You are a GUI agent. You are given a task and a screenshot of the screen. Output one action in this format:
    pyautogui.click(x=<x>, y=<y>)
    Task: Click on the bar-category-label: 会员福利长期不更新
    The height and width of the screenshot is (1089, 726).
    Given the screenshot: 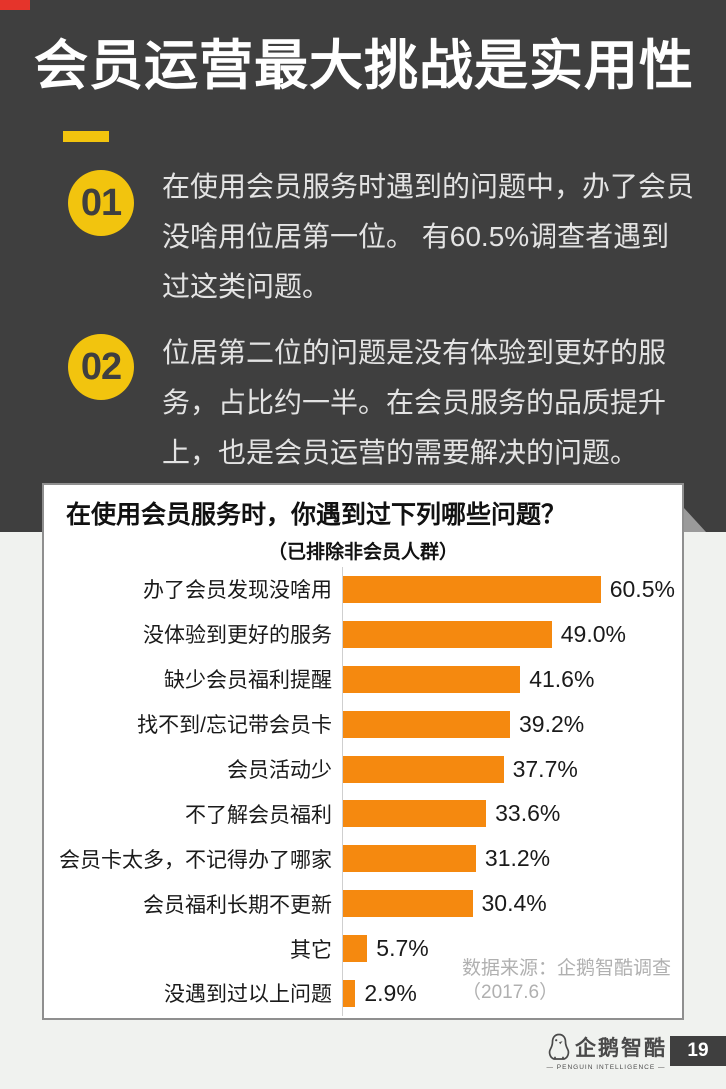 What is the action you would take?
    pyautogui.click(x=237, y=905)
    